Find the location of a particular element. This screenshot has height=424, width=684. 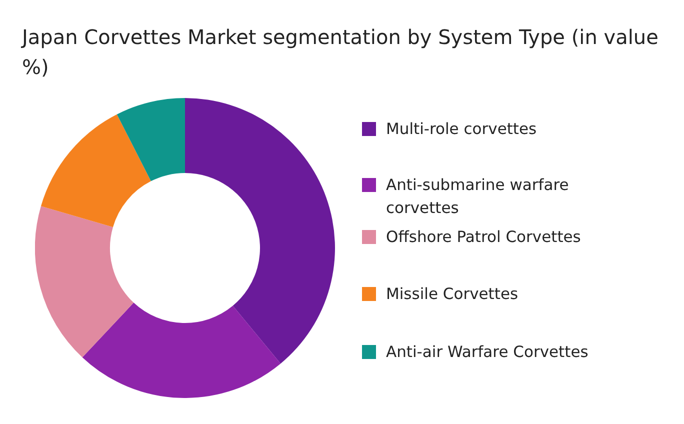

legend-label: Anti-submarine warfare corvettes is located at coordinates (478, 197).